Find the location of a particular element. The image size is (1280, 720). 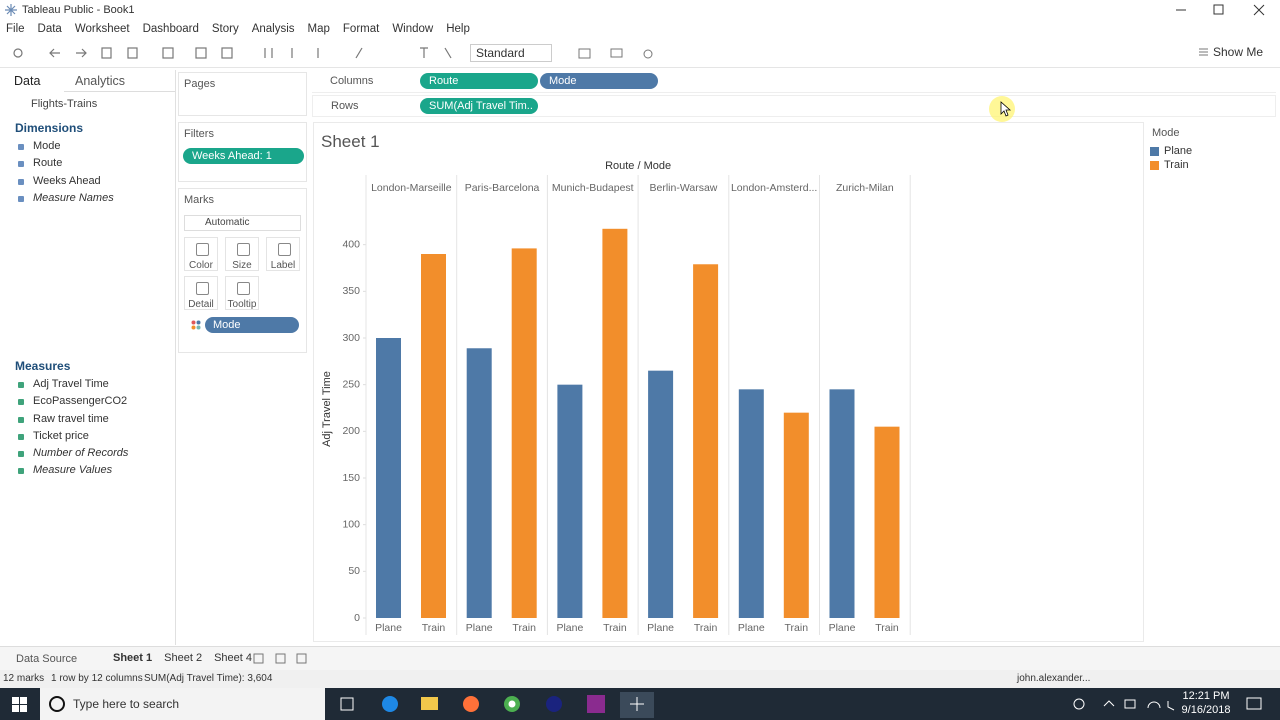

mark-type-dropdown: Automatic is located at coordinates (242, 223).